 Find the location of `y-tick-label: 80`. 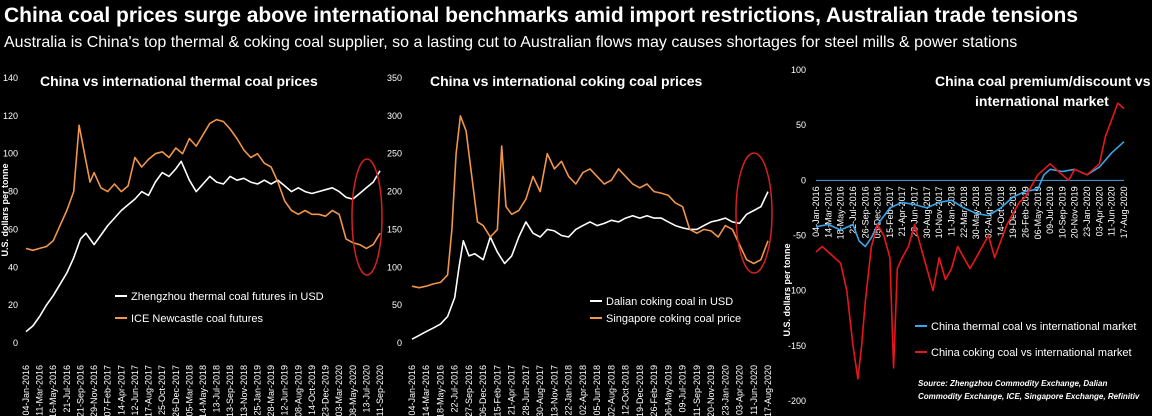

y-tick-label: 80 is located at coordinates (13, 192).